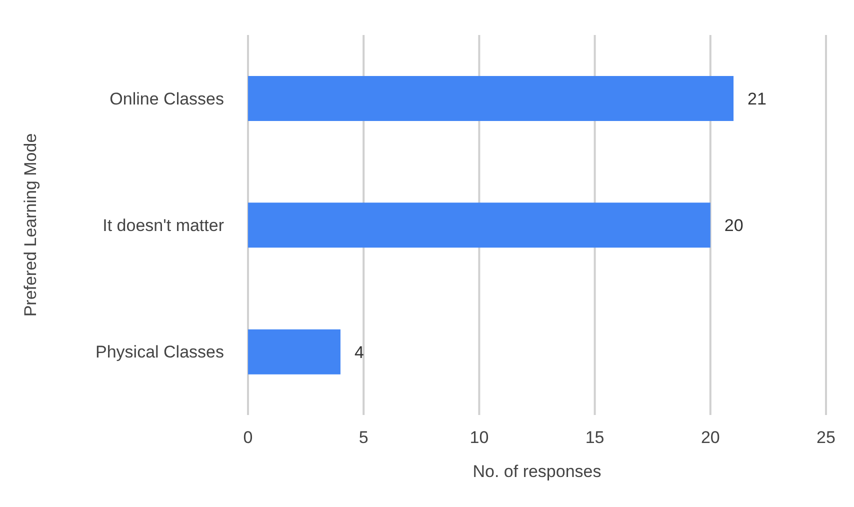  I want to click on y-tick-label: Online Classes, so click(167, 98).